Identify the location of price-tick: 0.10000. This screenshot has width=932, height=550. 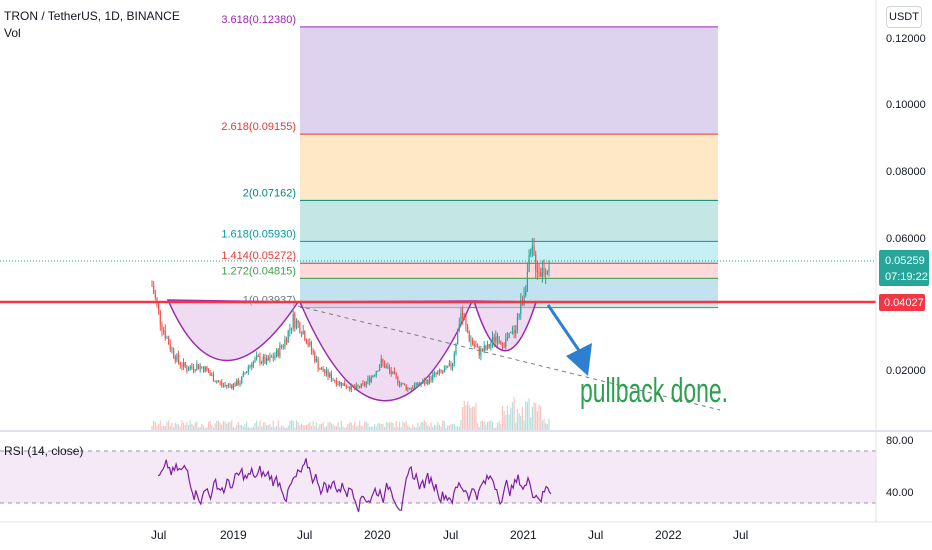
(906, 105).